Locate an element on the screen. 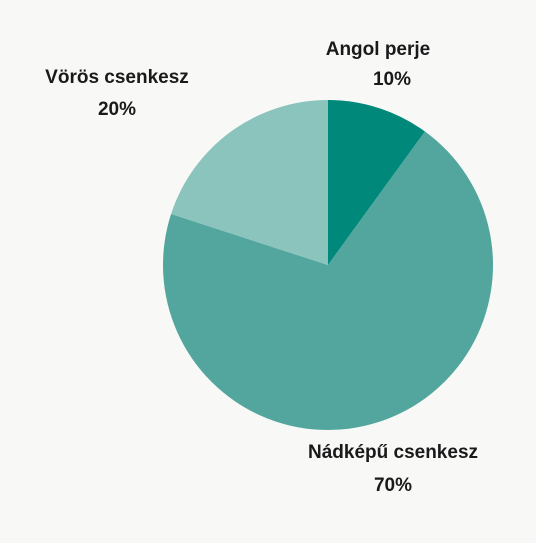  slice-label-value: 20% is located at coordinates (117, 109).